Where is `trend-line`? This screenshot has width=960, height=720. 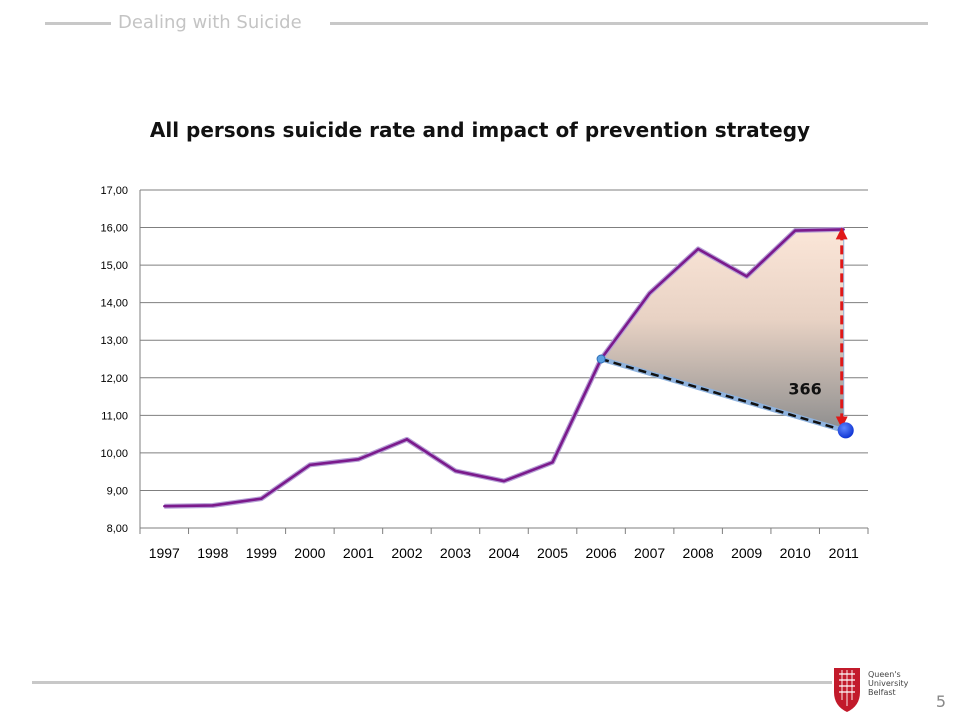 trend-line is located at coordinates (722, 394).